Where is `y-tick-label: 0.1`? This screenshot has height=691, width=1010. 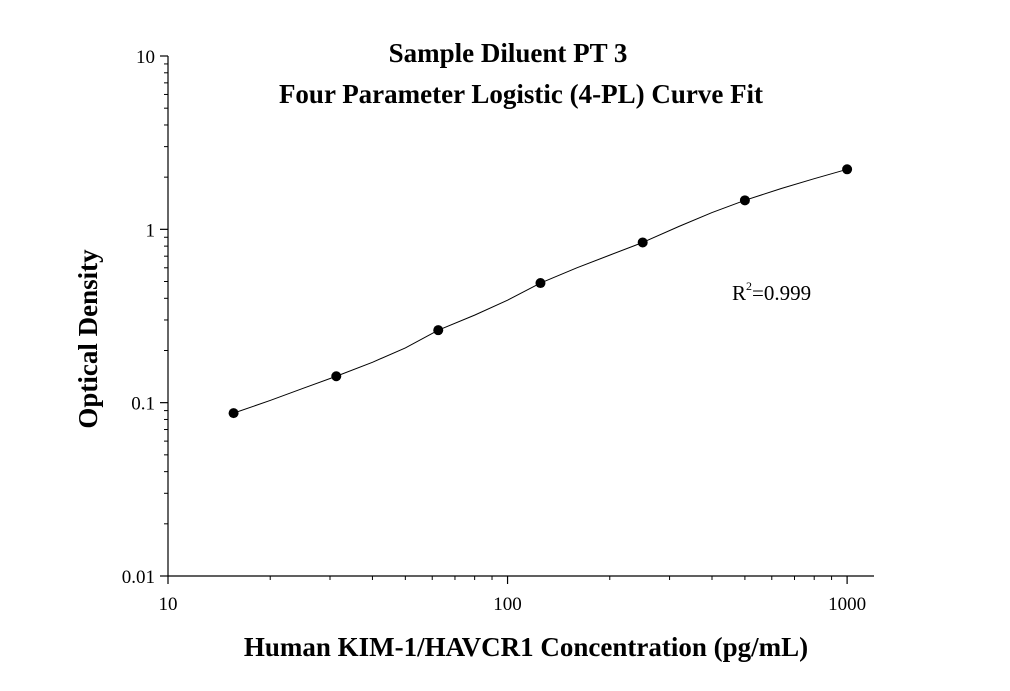
y-tick-label: 0.1 is located at coordinates (143, 404).